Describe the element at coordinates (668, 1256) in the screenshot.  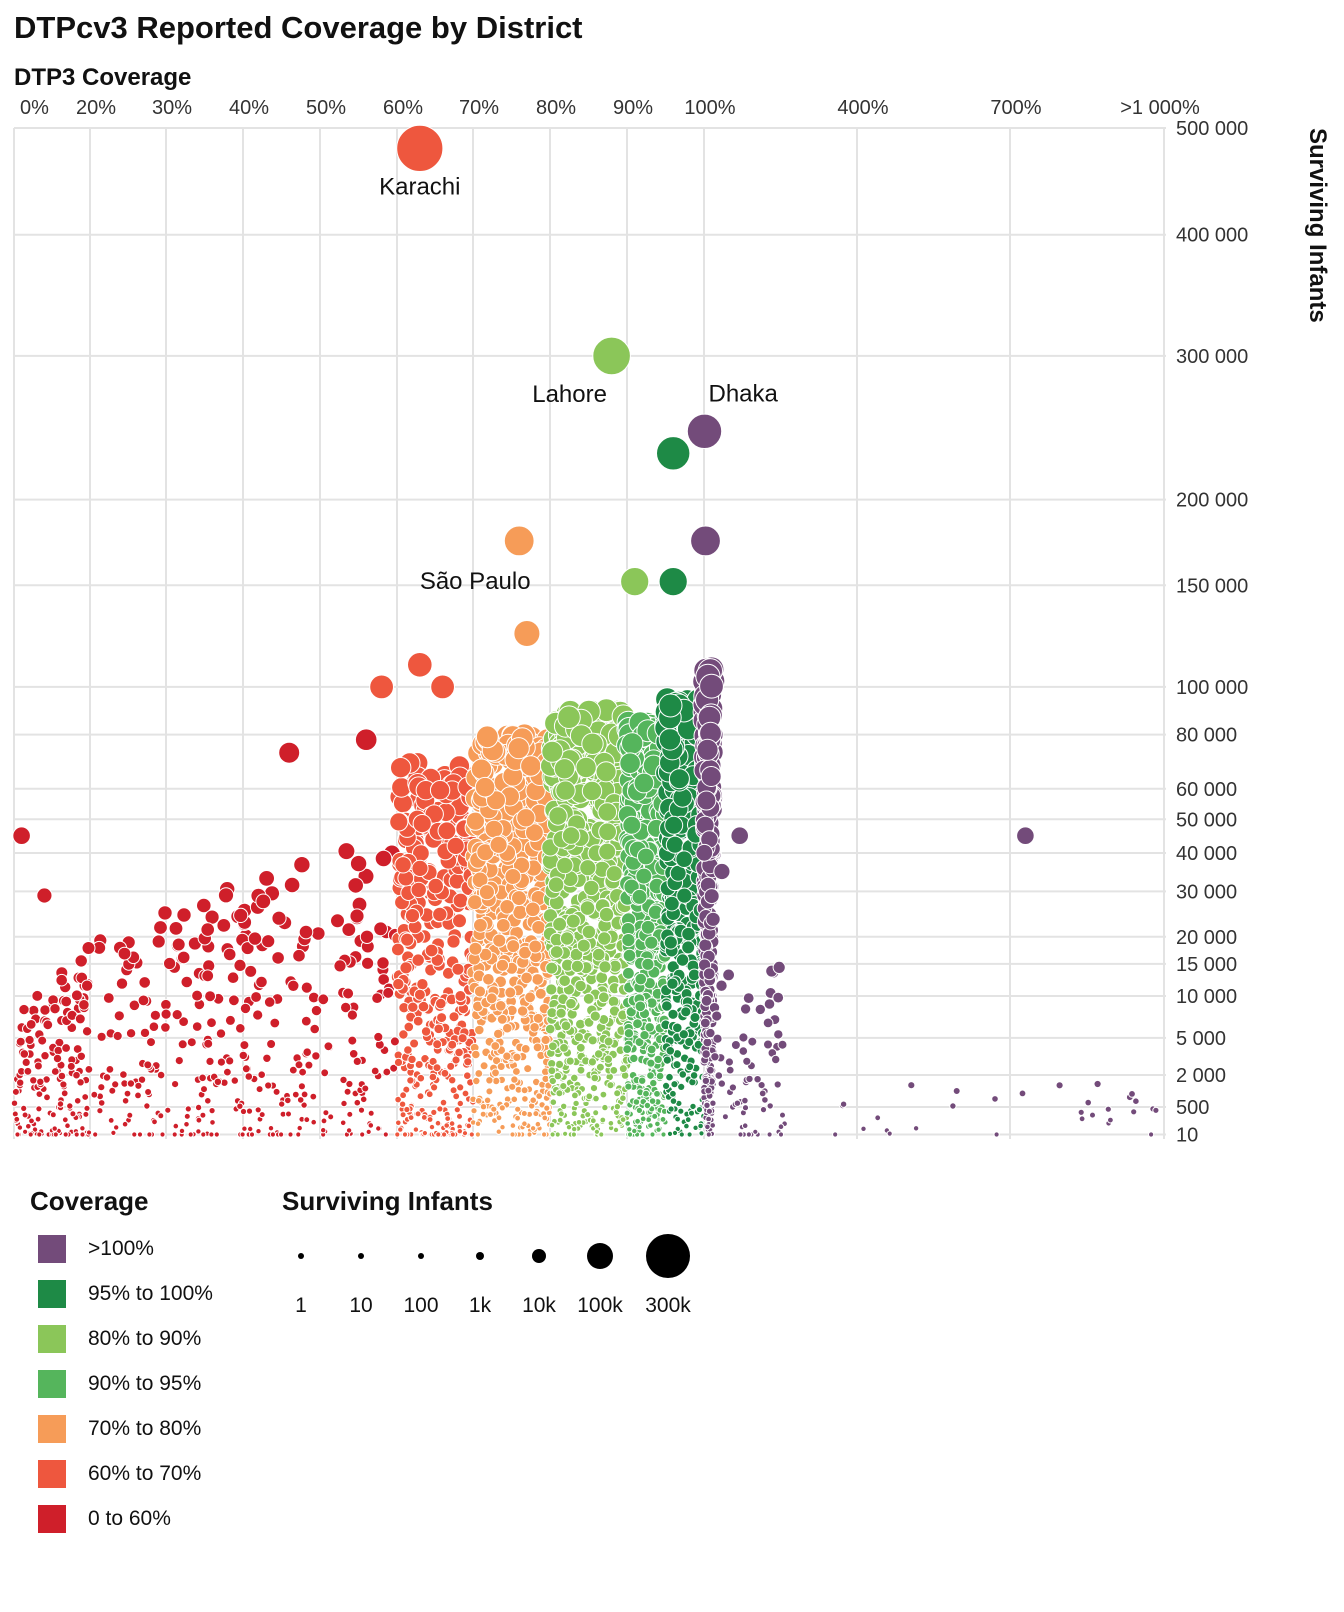
I see `size-legend-dot` at that location.